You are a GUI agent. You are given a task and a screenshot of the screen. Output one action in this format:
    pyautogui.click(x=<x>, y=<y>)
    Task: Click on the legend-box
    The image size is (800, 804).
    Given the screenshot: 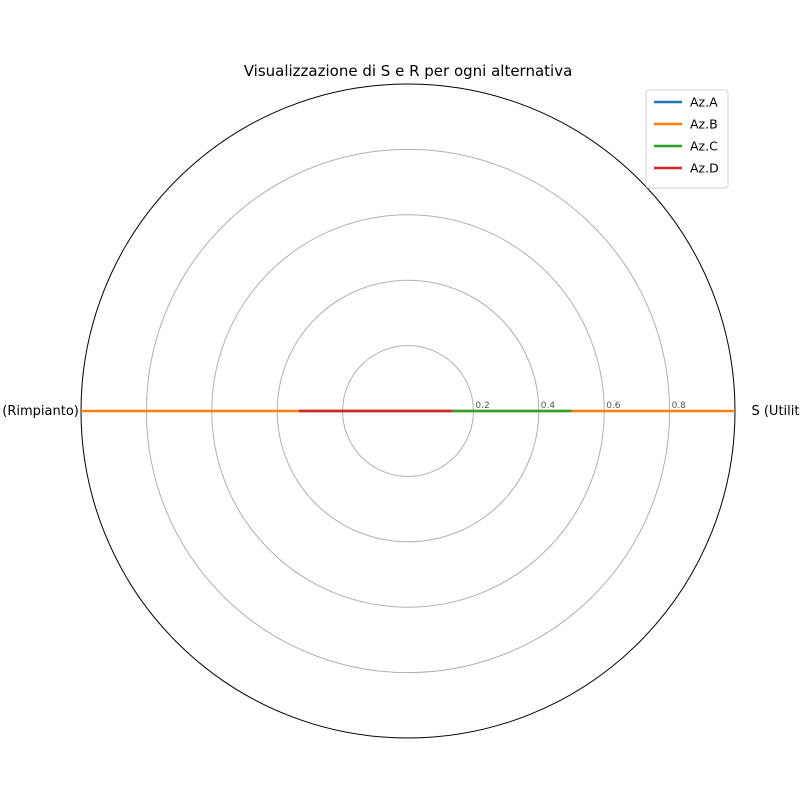 What is the action you would take?
    pyautogui.click(x=687, y=139)
    